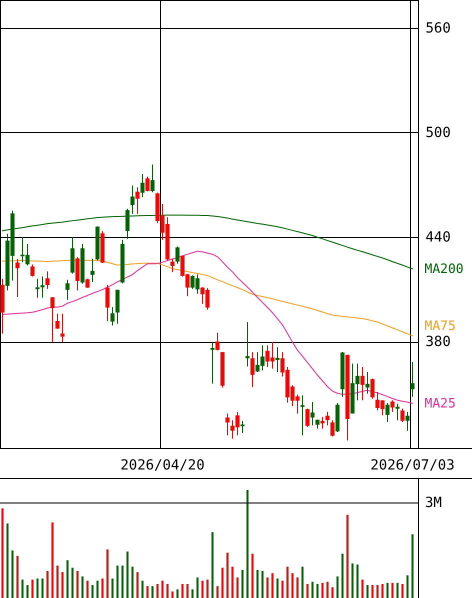 Image resolution: width=472 pixels, height=598 pixels. Describe the element at coordinates (433, 502) in the screenshot. I see `ref-line-label: 3M` at that location.